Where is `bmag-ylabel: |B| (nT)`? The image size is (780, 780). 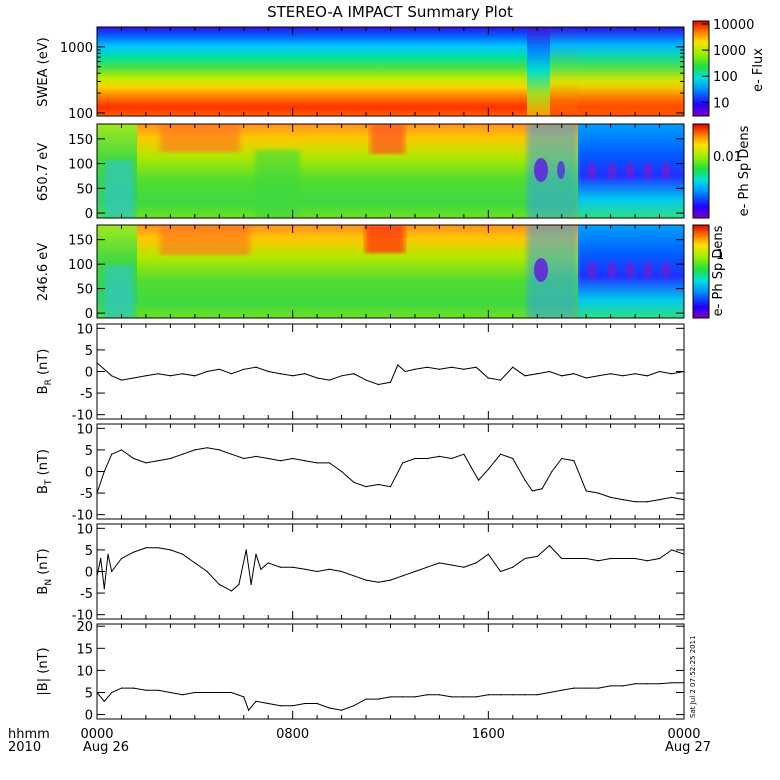 bmag-ylabel: |B| (nT) is located at coordinates (43, 671).